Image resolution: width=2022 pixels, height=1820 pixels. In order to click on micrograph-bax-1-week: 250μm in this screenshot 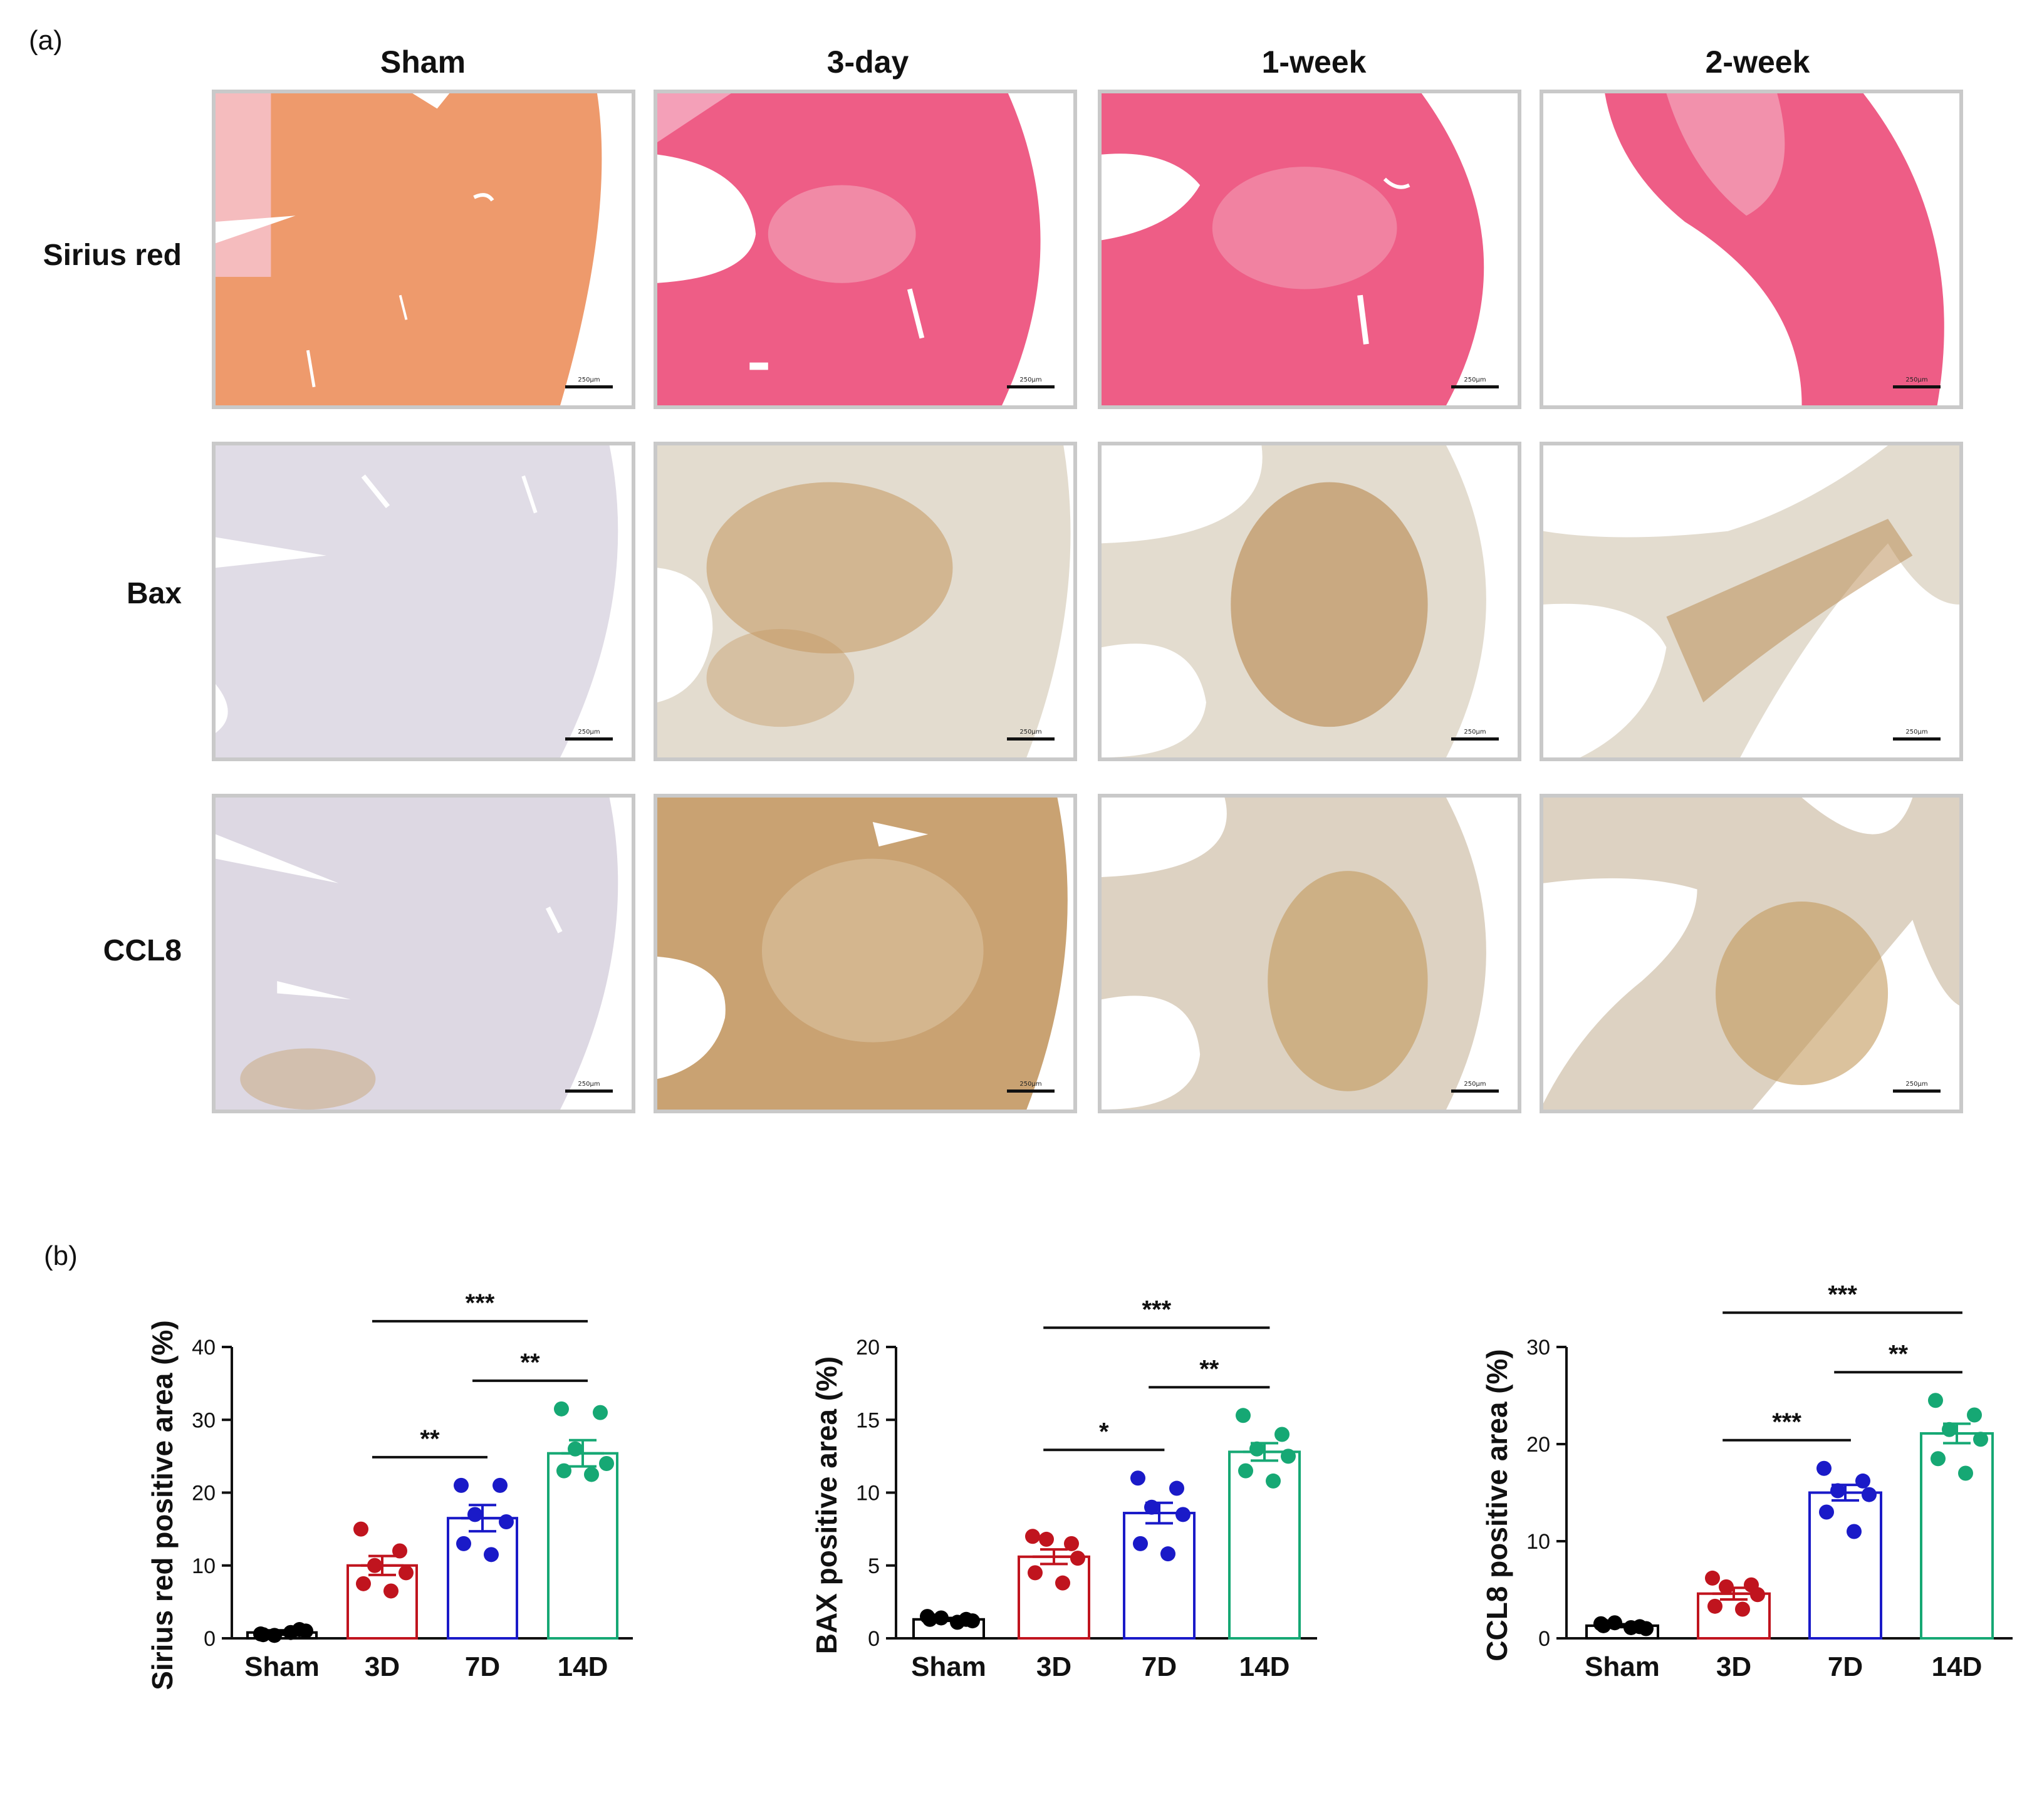, I will do `click(1309, 602)`.